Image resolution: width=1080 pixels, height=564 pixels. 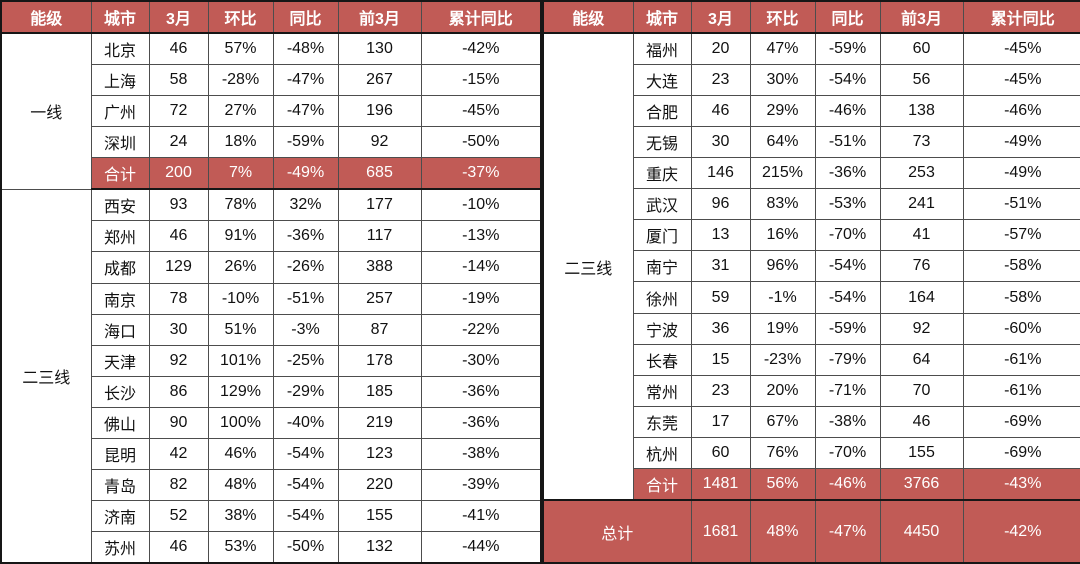 I want to click on table-row: 常州 23 20% -71% 70 -61%, so click(x=811, y=390).